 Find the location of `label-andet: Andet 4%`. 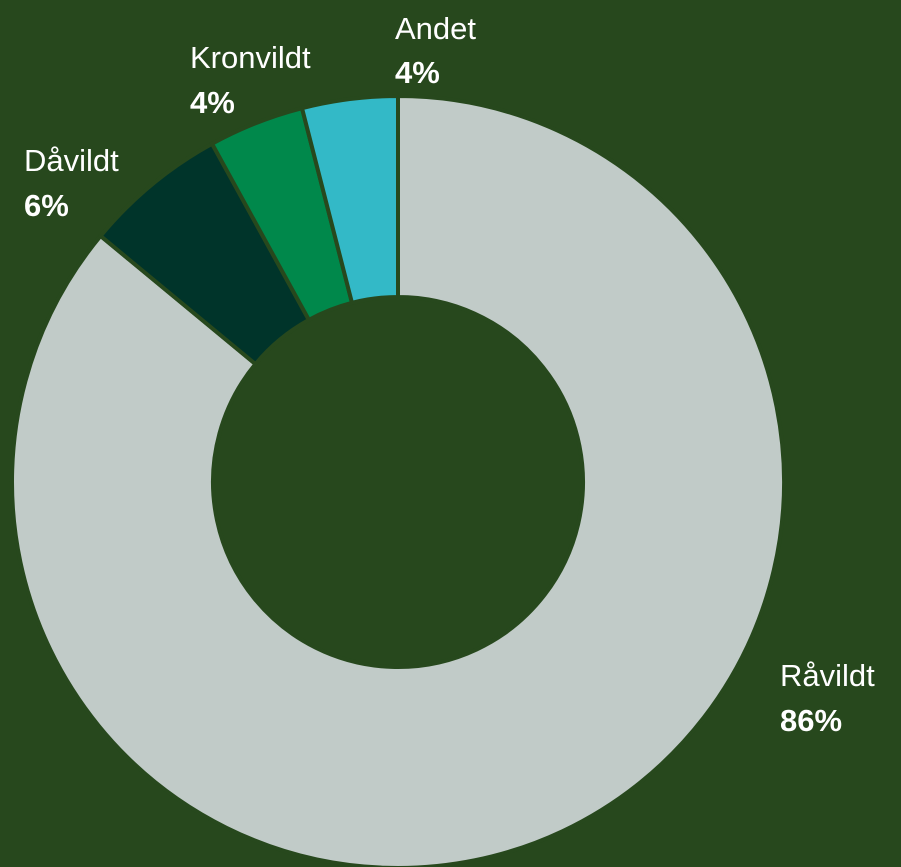

label-andet: Andet 4% is located at coordinates (435, 50).